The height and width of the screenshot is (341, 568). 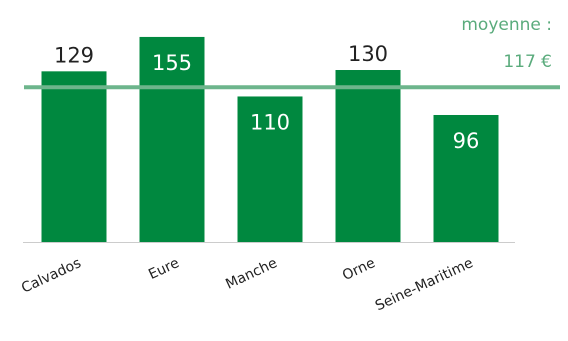 What do you see at coordinates (368, 54) in the screenshot?
I see `value-label-orne: 130` at bounding box center [368, 54].